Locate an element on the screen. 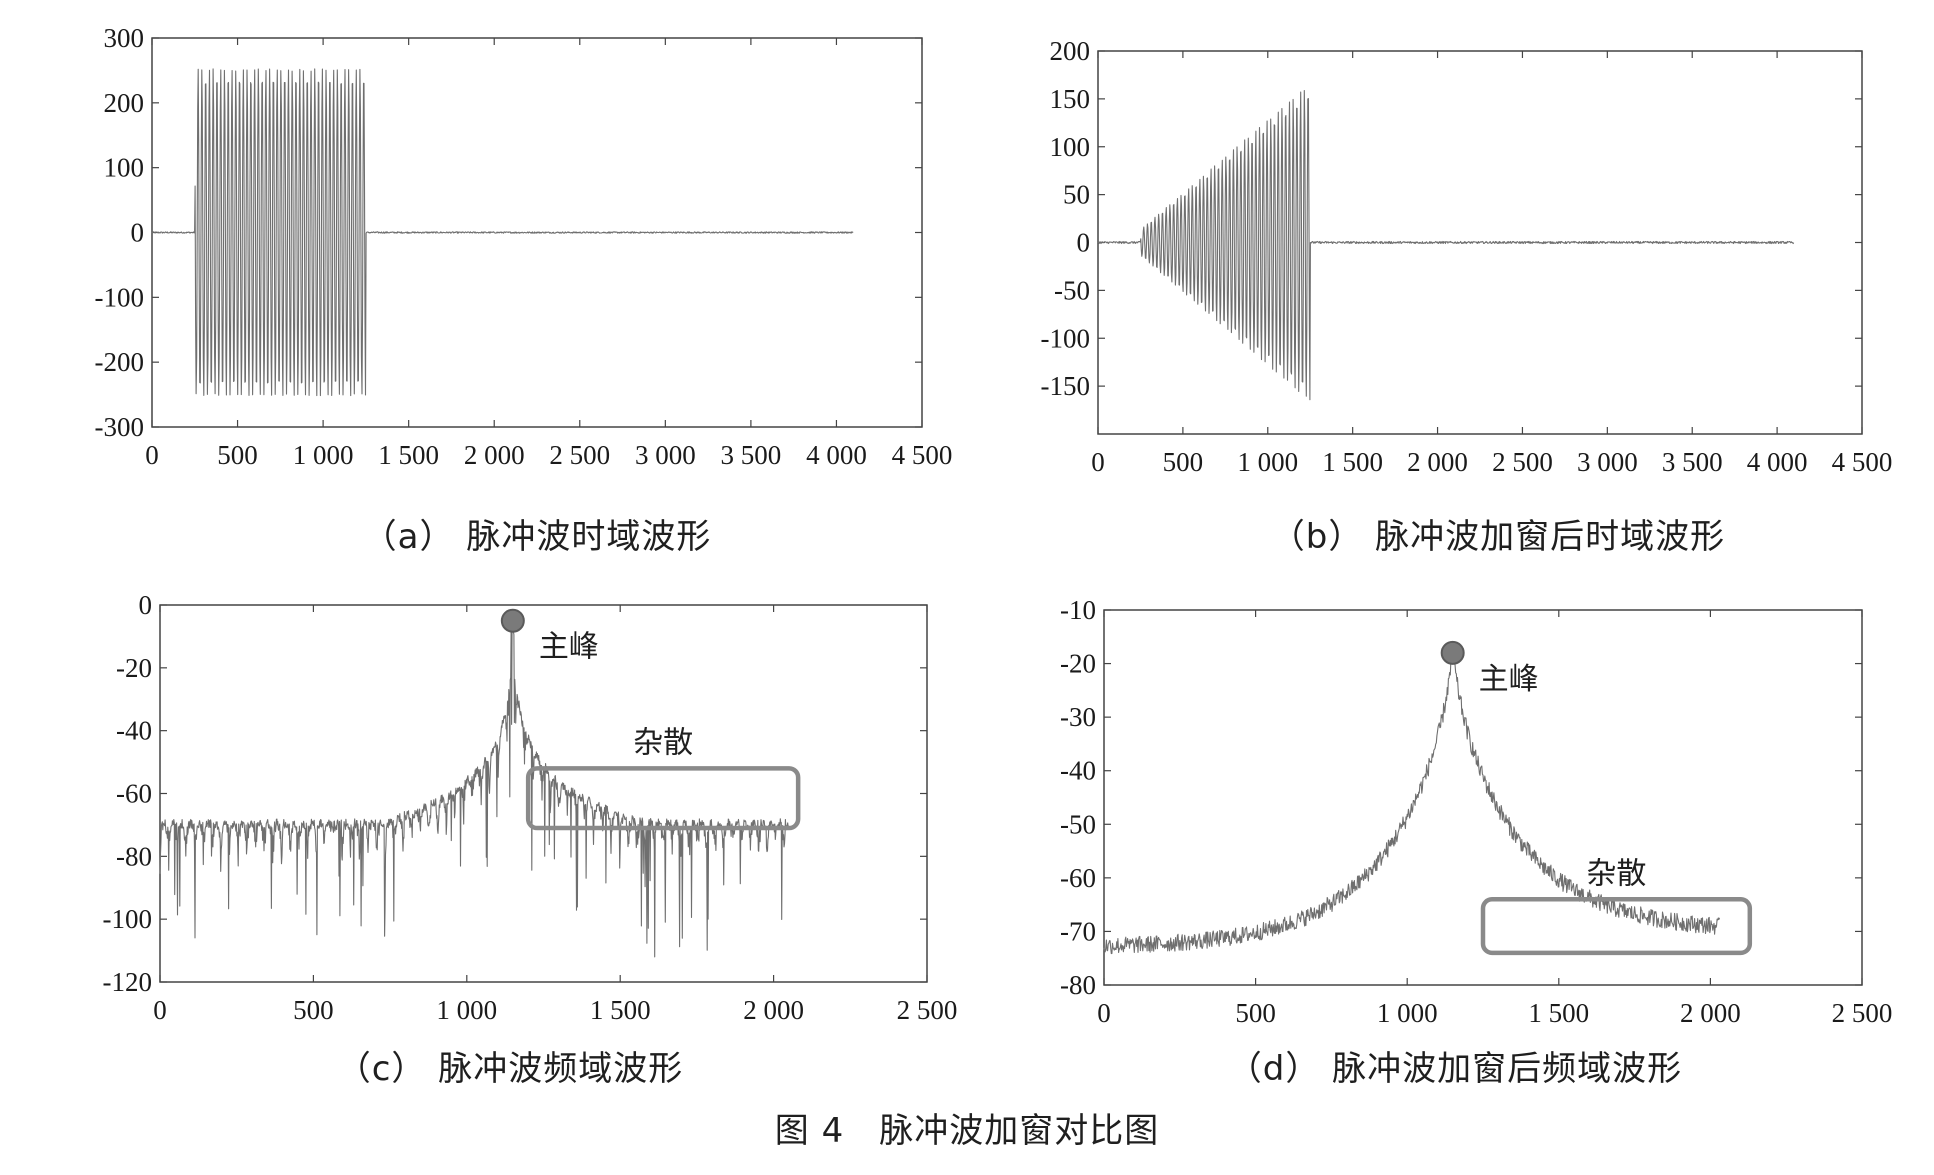 The image size is (1934, 1175). y-tick-label: -150 is located at coordinates (1066, 386).